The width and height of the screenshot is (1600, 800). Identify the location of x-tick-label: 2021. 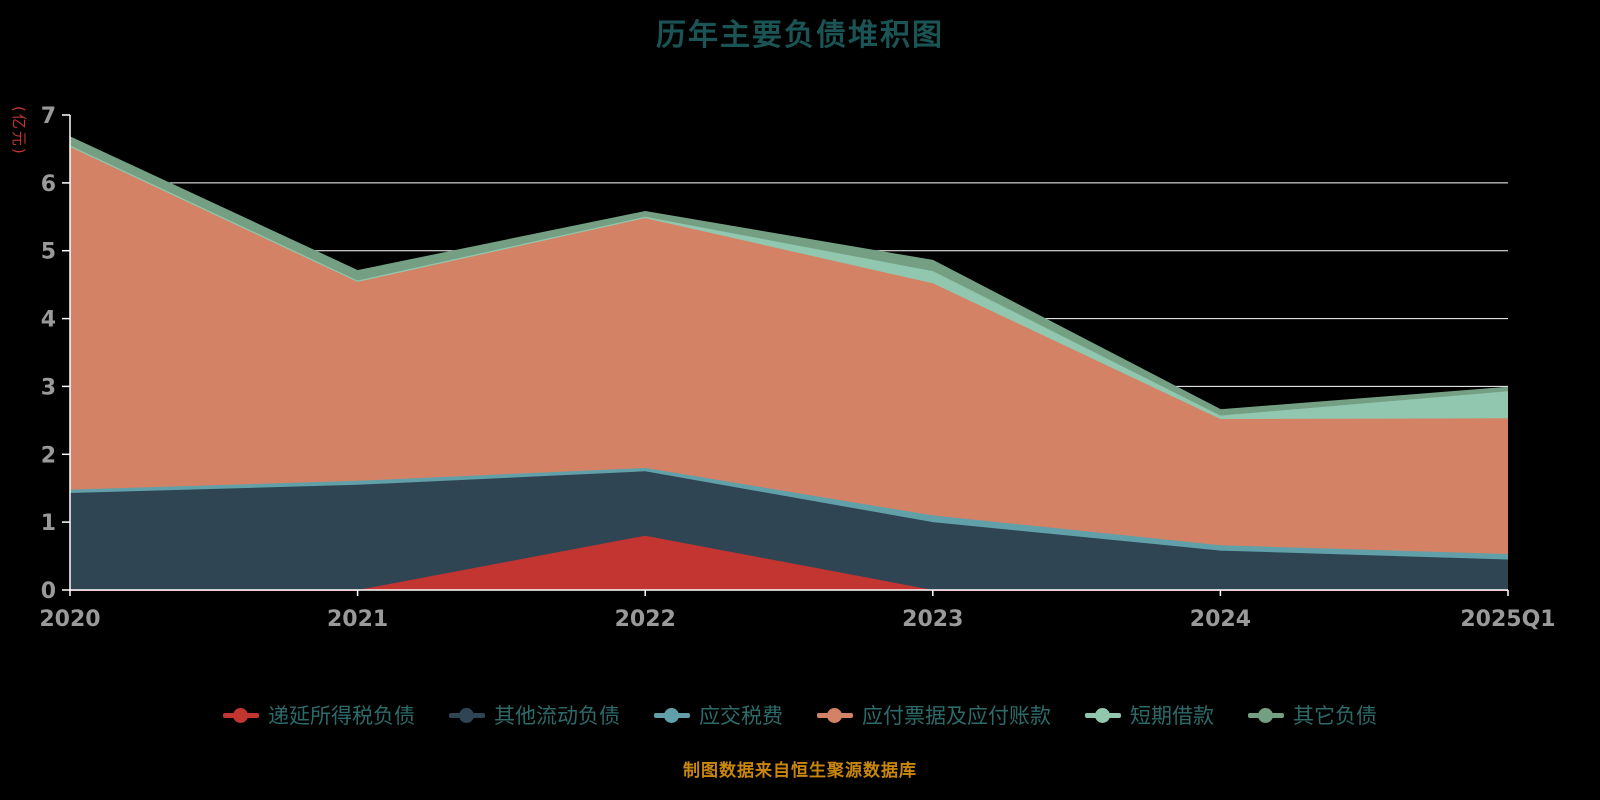
(357, 619).